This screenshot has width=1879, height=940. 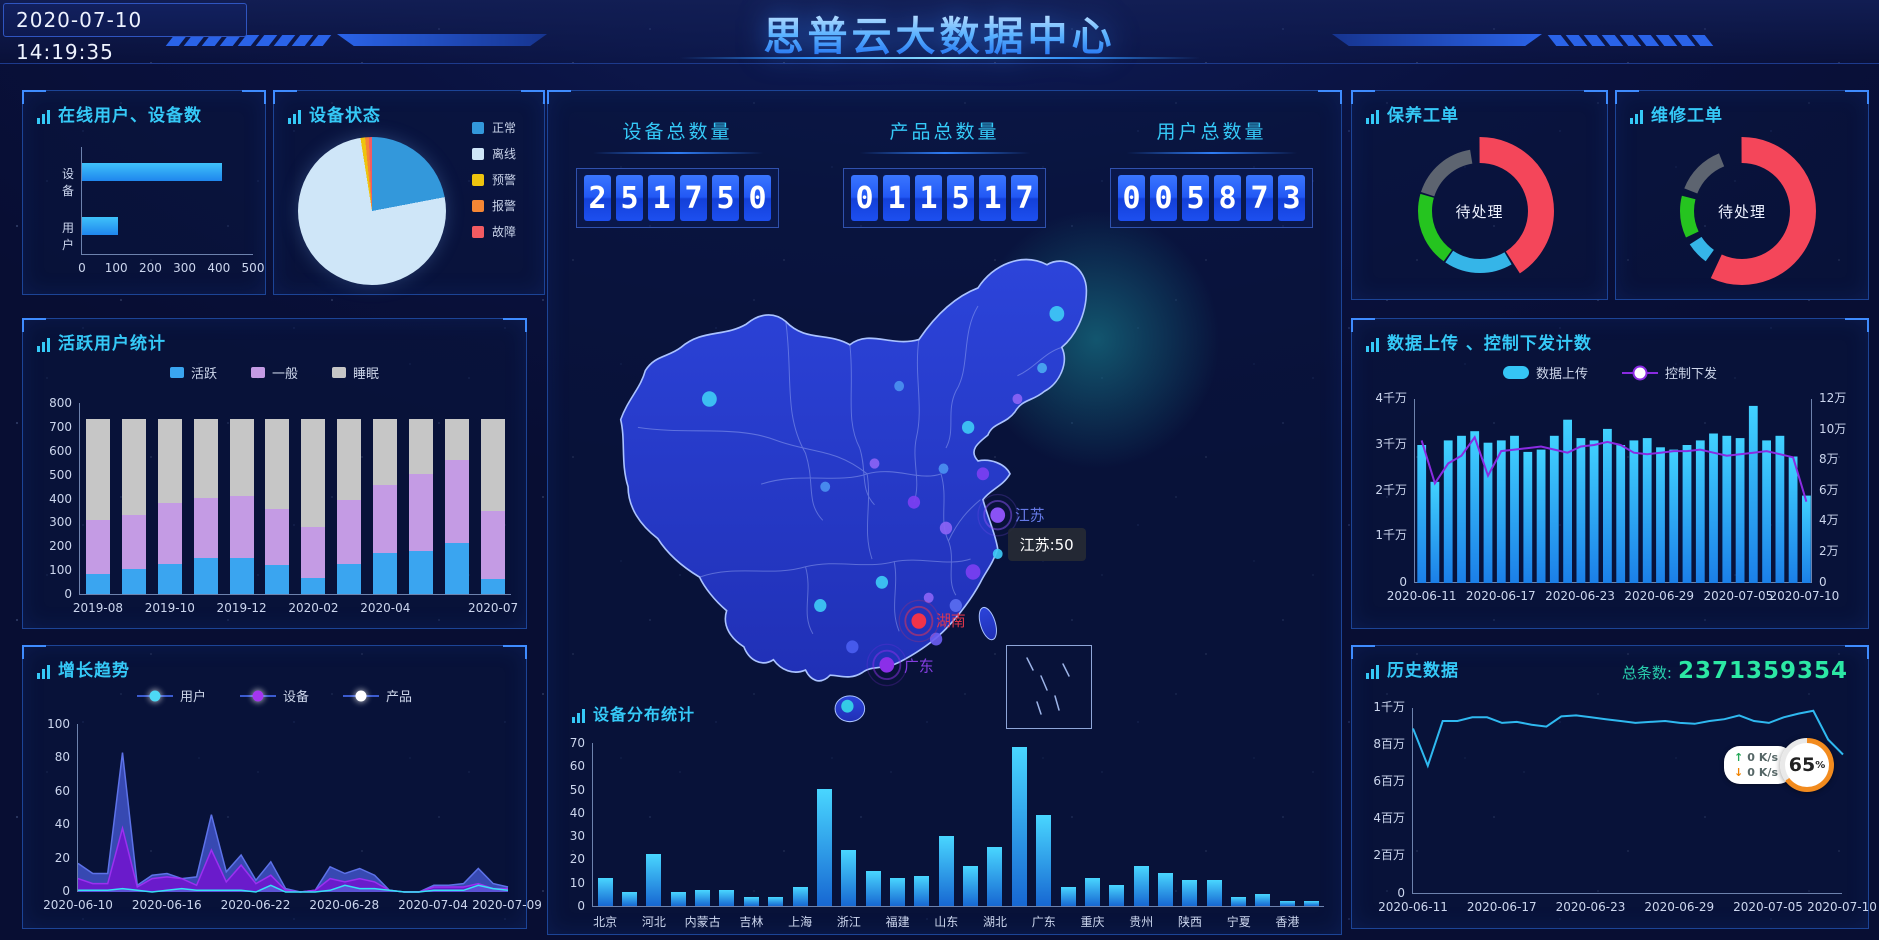 What do you see at coordinates (1227, 198) in the screenshot?
I see `digit-cell: 8` at bounding box center [1227, 198].